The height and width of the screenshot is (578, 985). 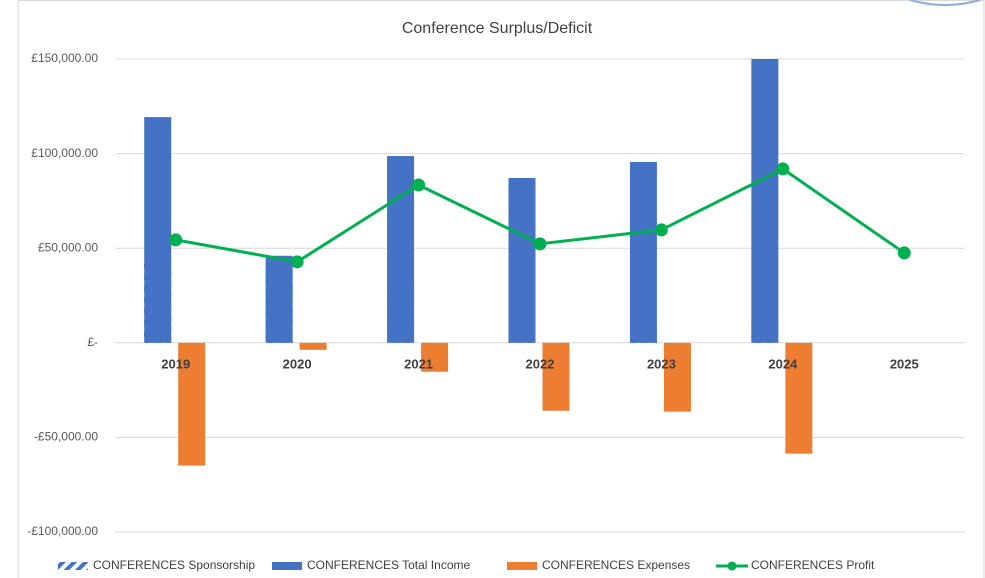 What do you see at coordinates (904, 363) in the screenshot?
I see `x-tick-label: 2025` at bounding box center [904, 363].